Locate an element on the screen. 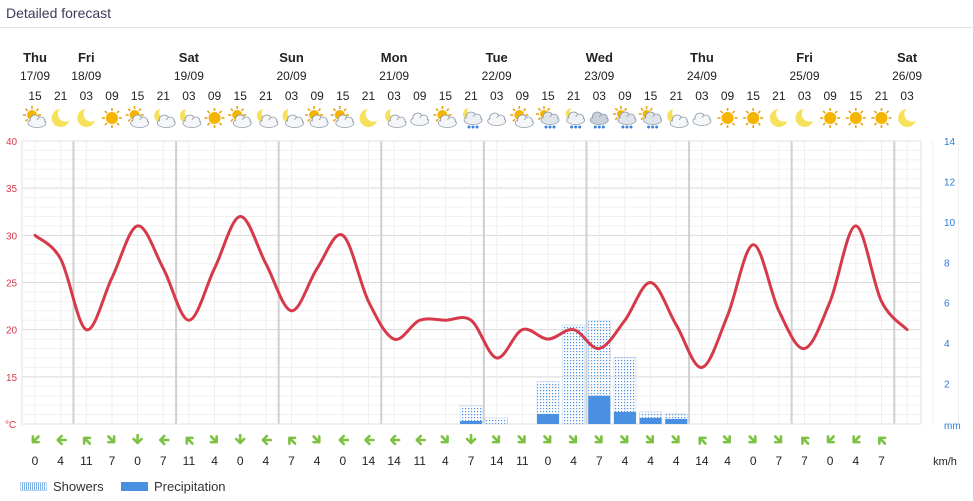  precip-tick-label: 10 is located at coordinates (950, 223).